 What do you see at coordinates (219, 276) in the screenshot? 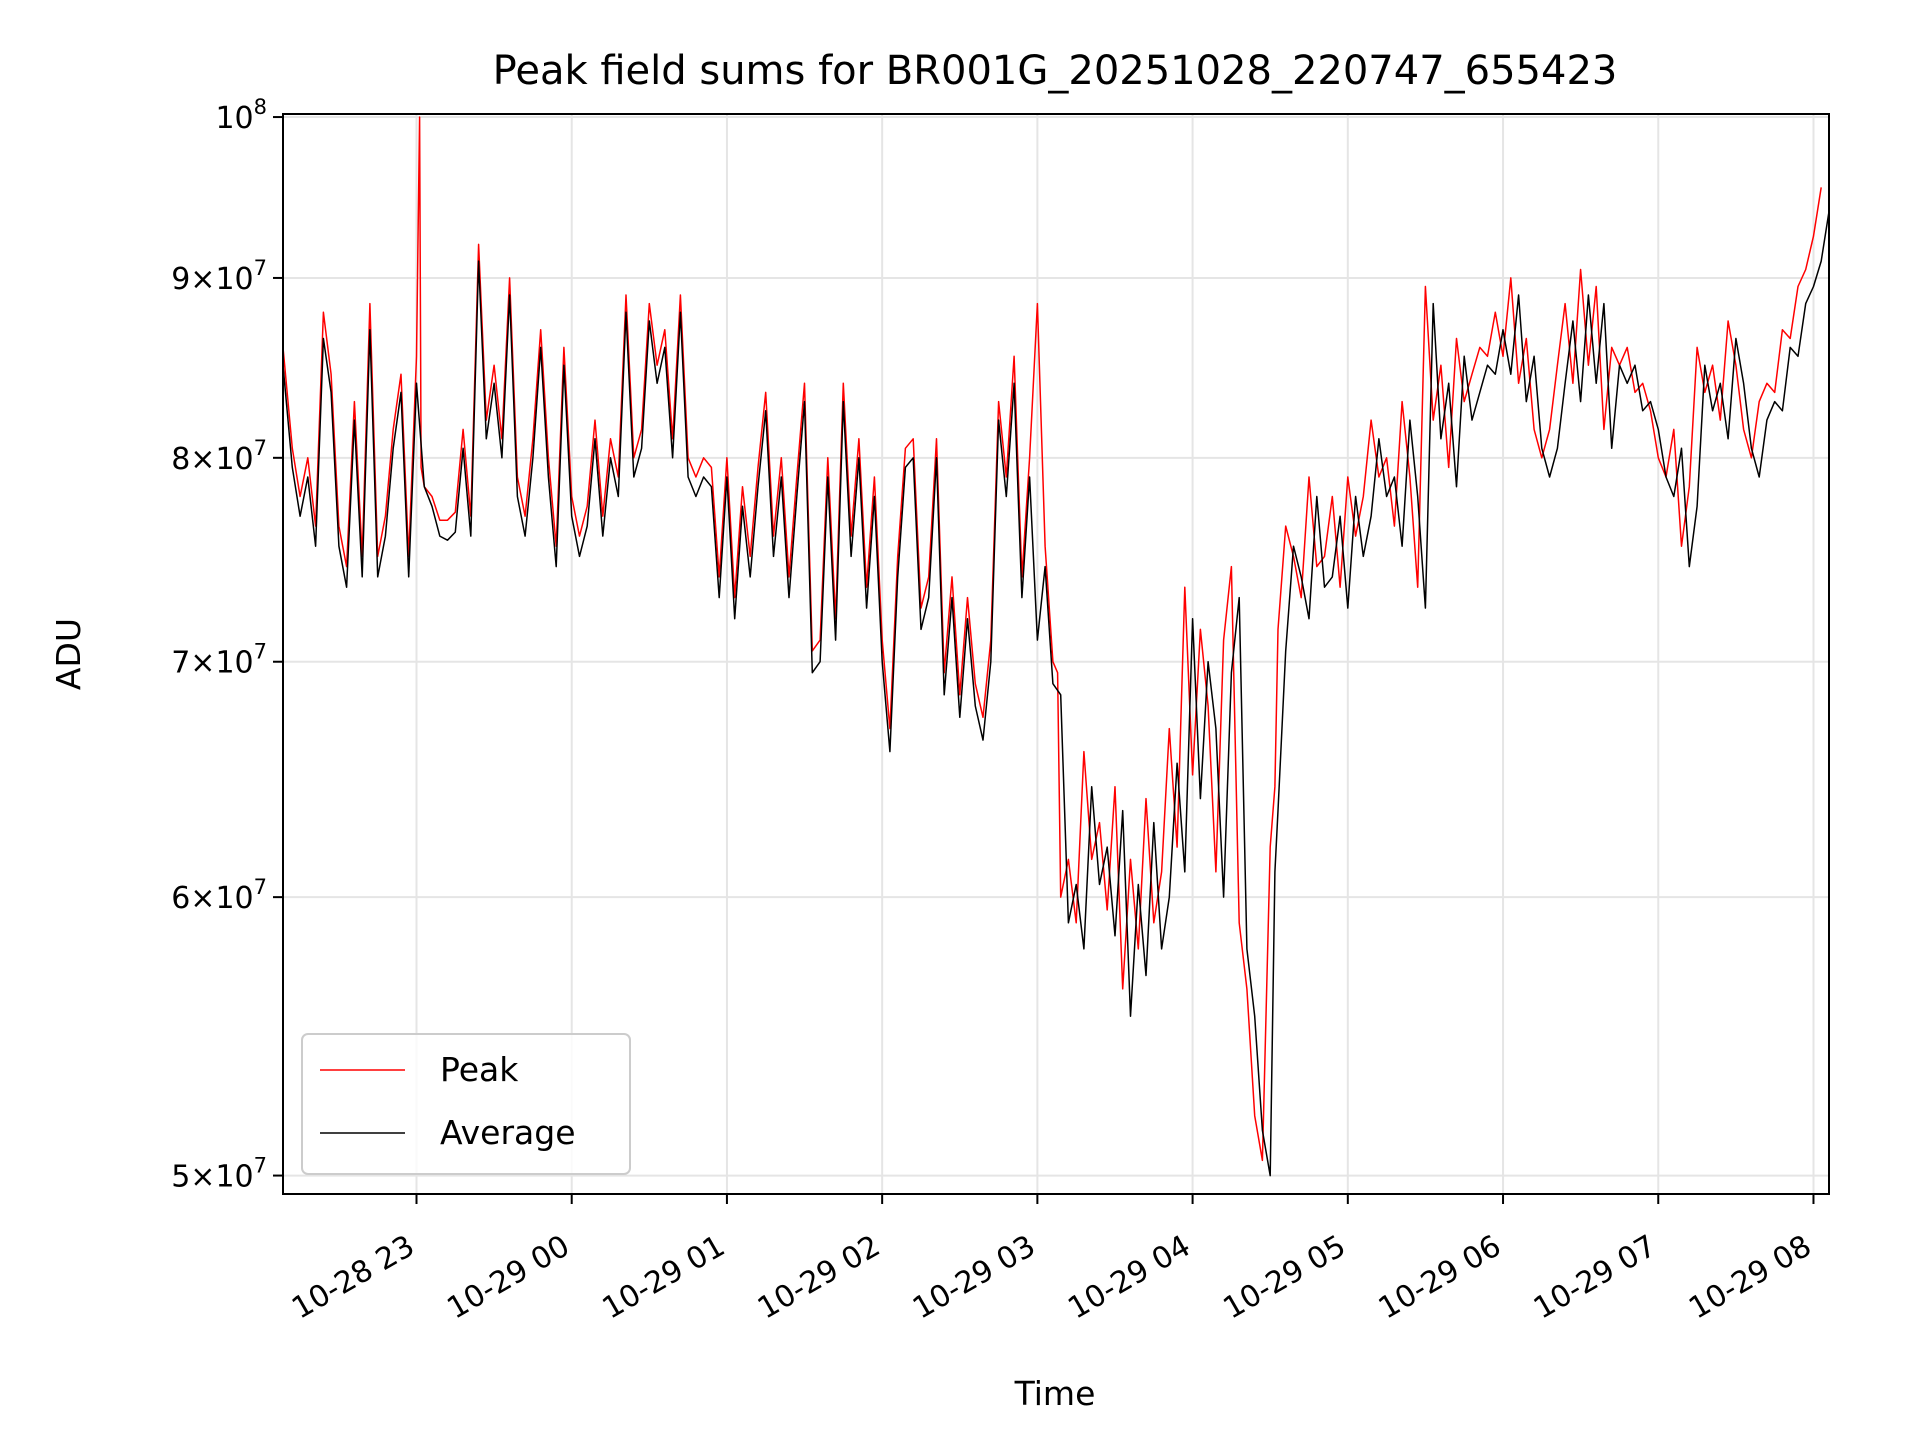
I see `y-tick-label: 9×107` at bounding box center [219, 276].